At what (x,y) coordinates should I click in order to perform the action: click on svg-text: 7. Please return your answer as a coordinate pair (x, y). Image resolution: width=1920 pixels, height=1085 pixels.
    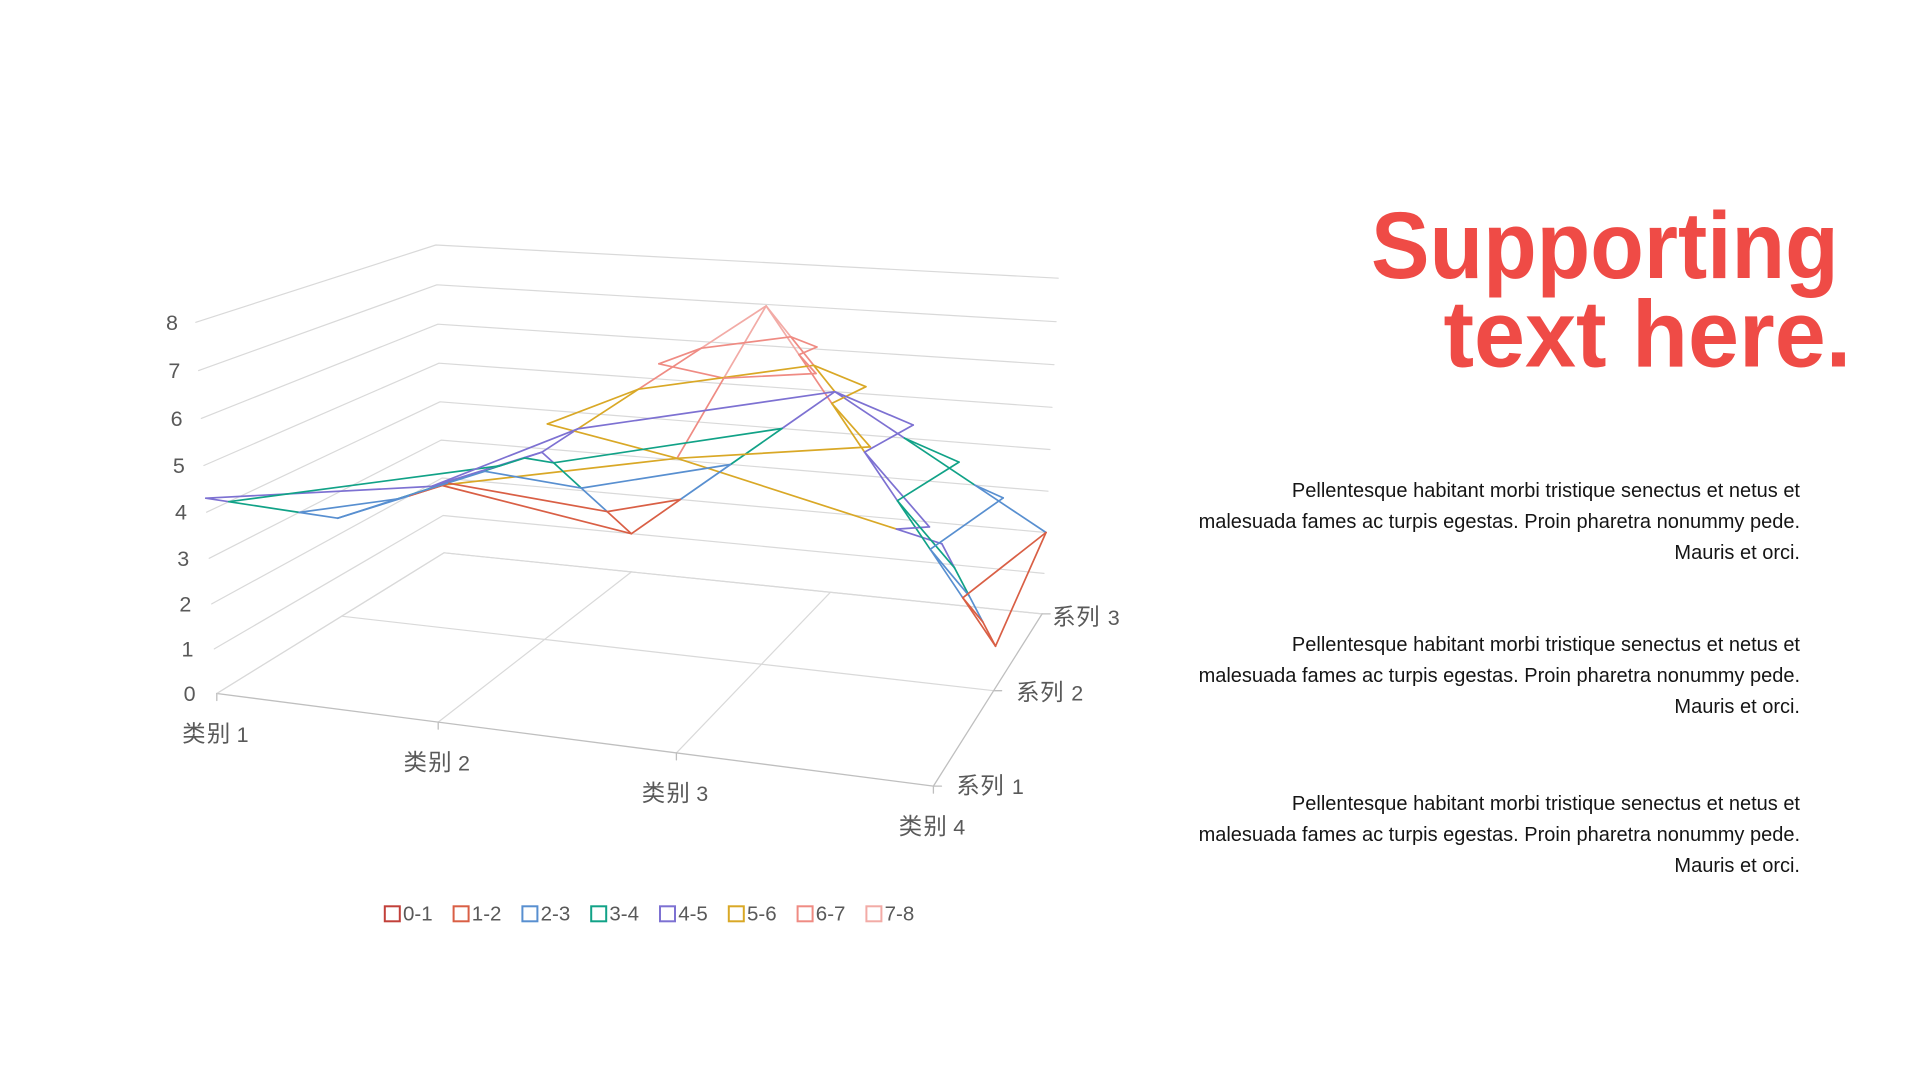
    Looking at the image, I should click on (174, 371).